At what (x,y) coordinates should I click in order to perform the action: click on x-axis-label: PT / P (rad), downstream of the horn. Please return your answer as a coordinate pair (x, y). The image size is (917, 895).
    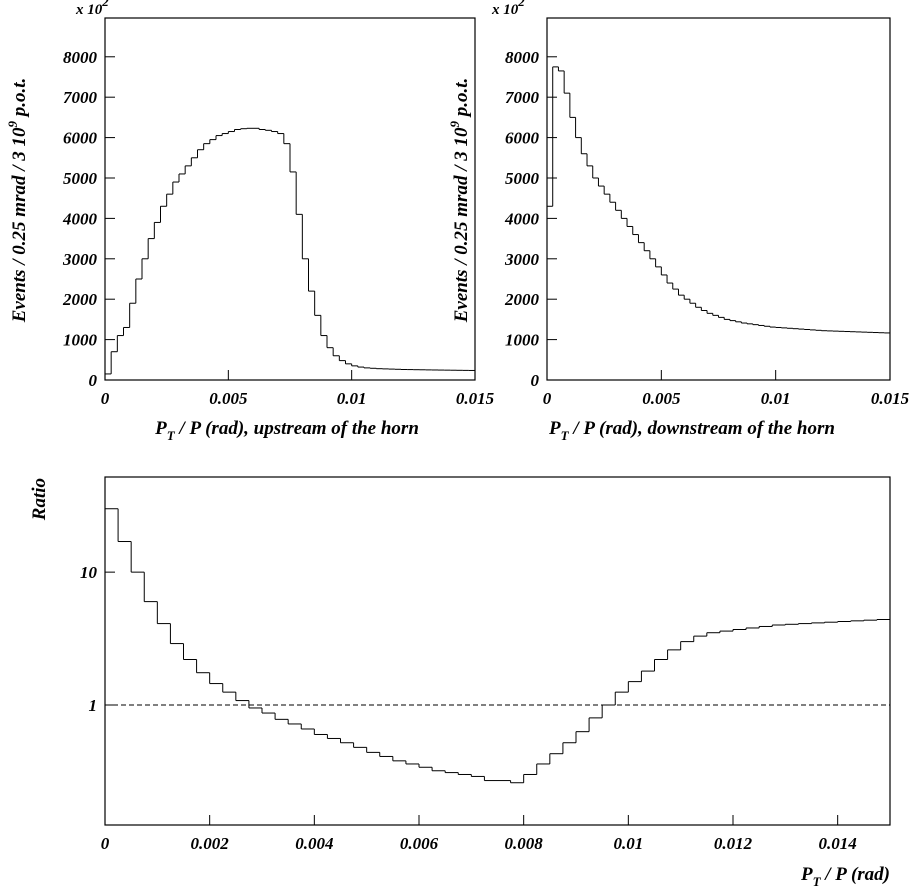
    Looking at the image, I should click on (691, 430).